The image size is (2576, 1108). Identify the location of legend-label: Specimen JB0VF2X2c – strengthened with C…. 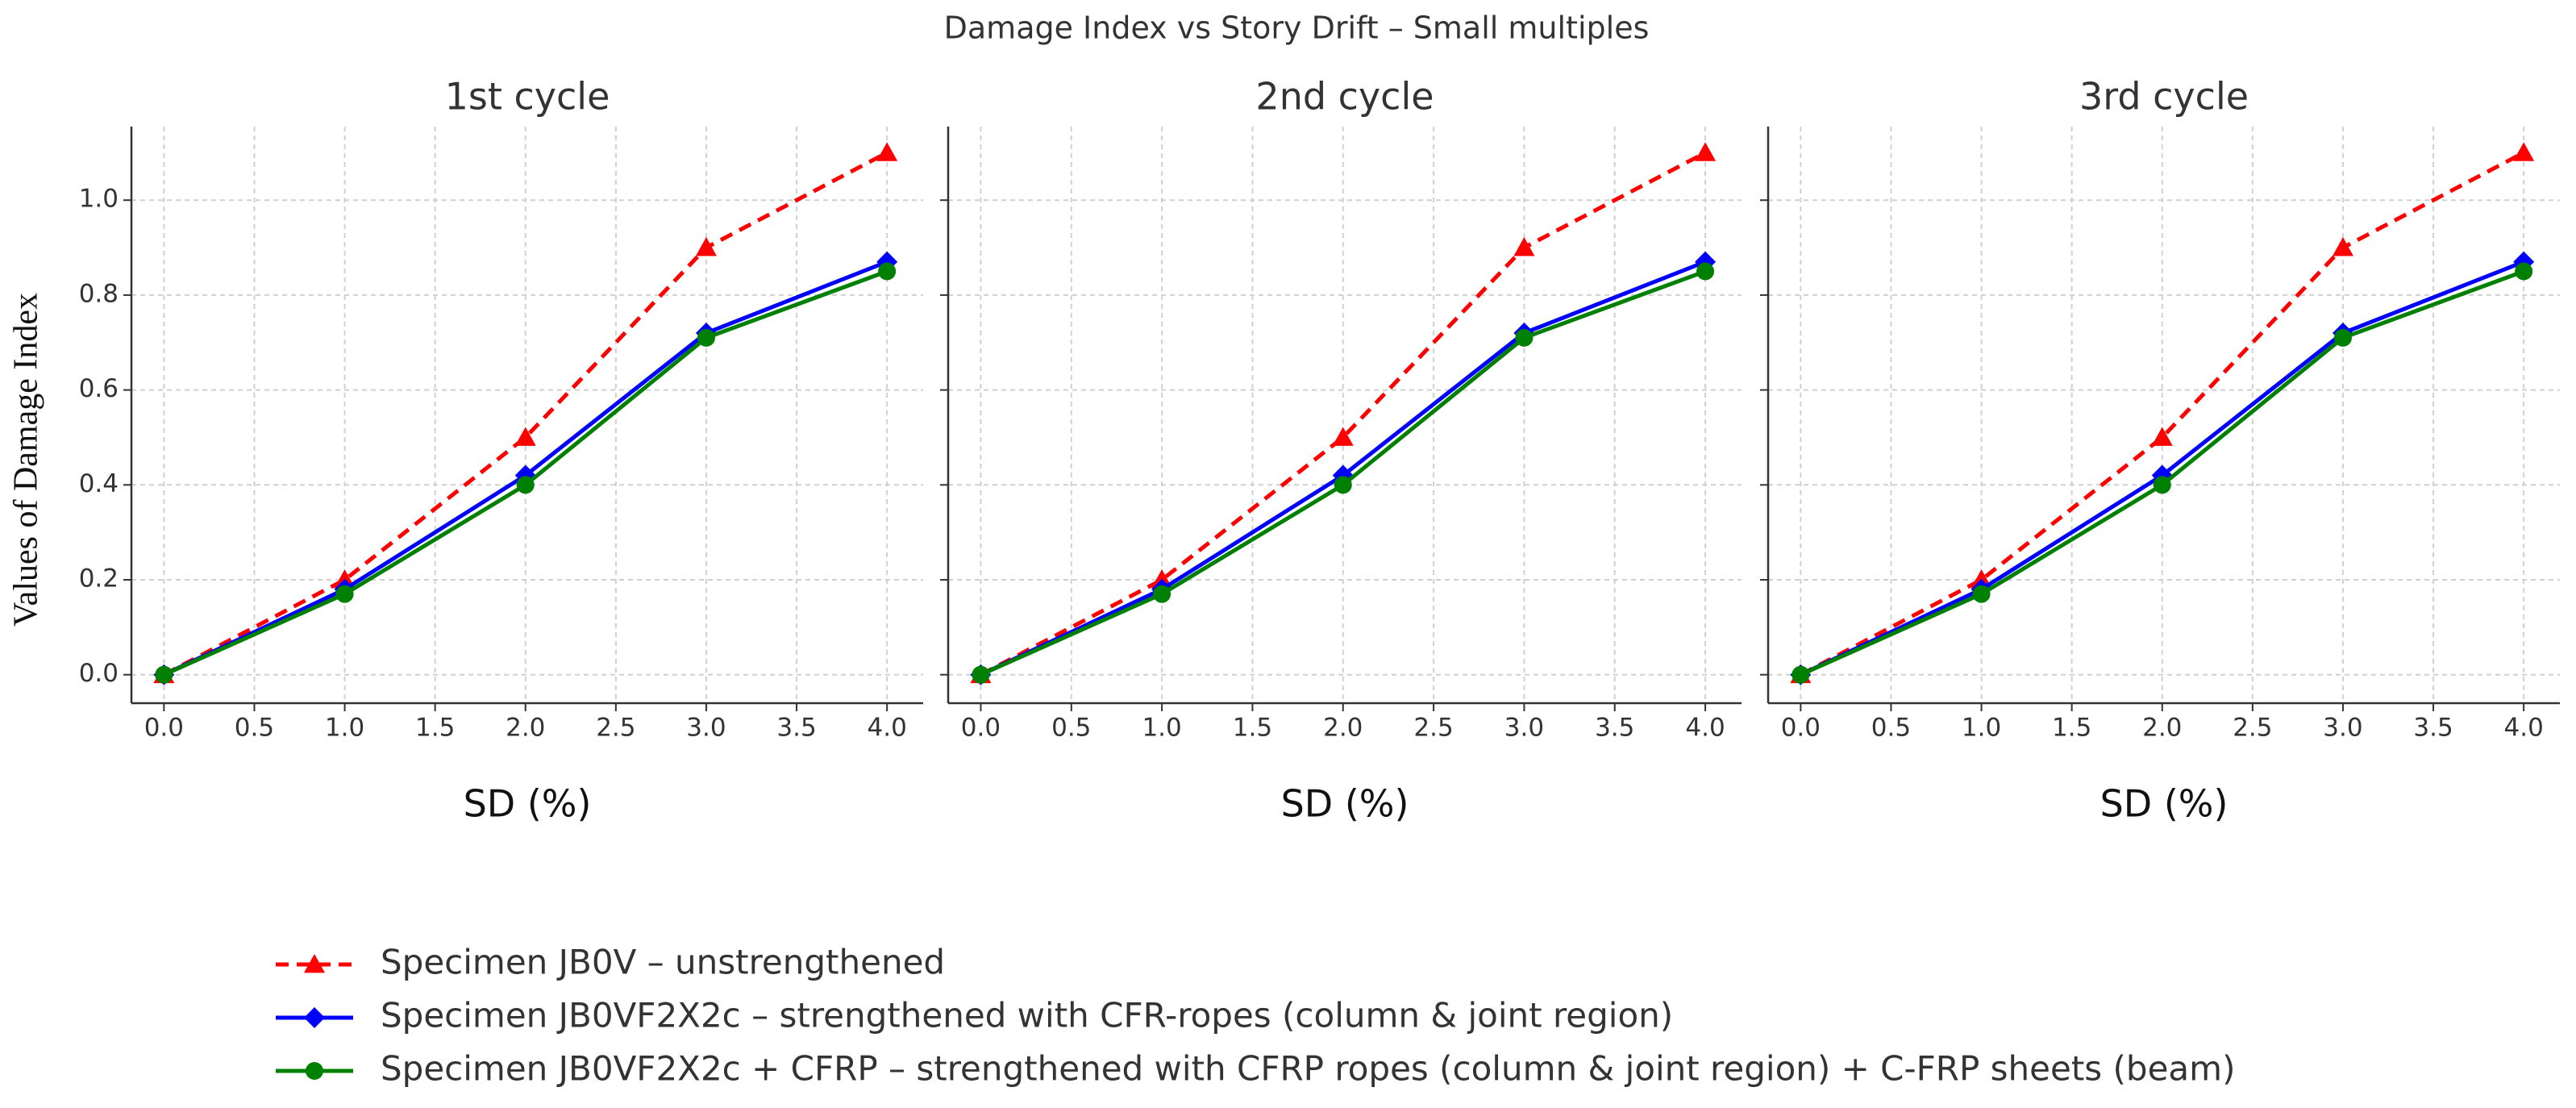
(1027, 1015).